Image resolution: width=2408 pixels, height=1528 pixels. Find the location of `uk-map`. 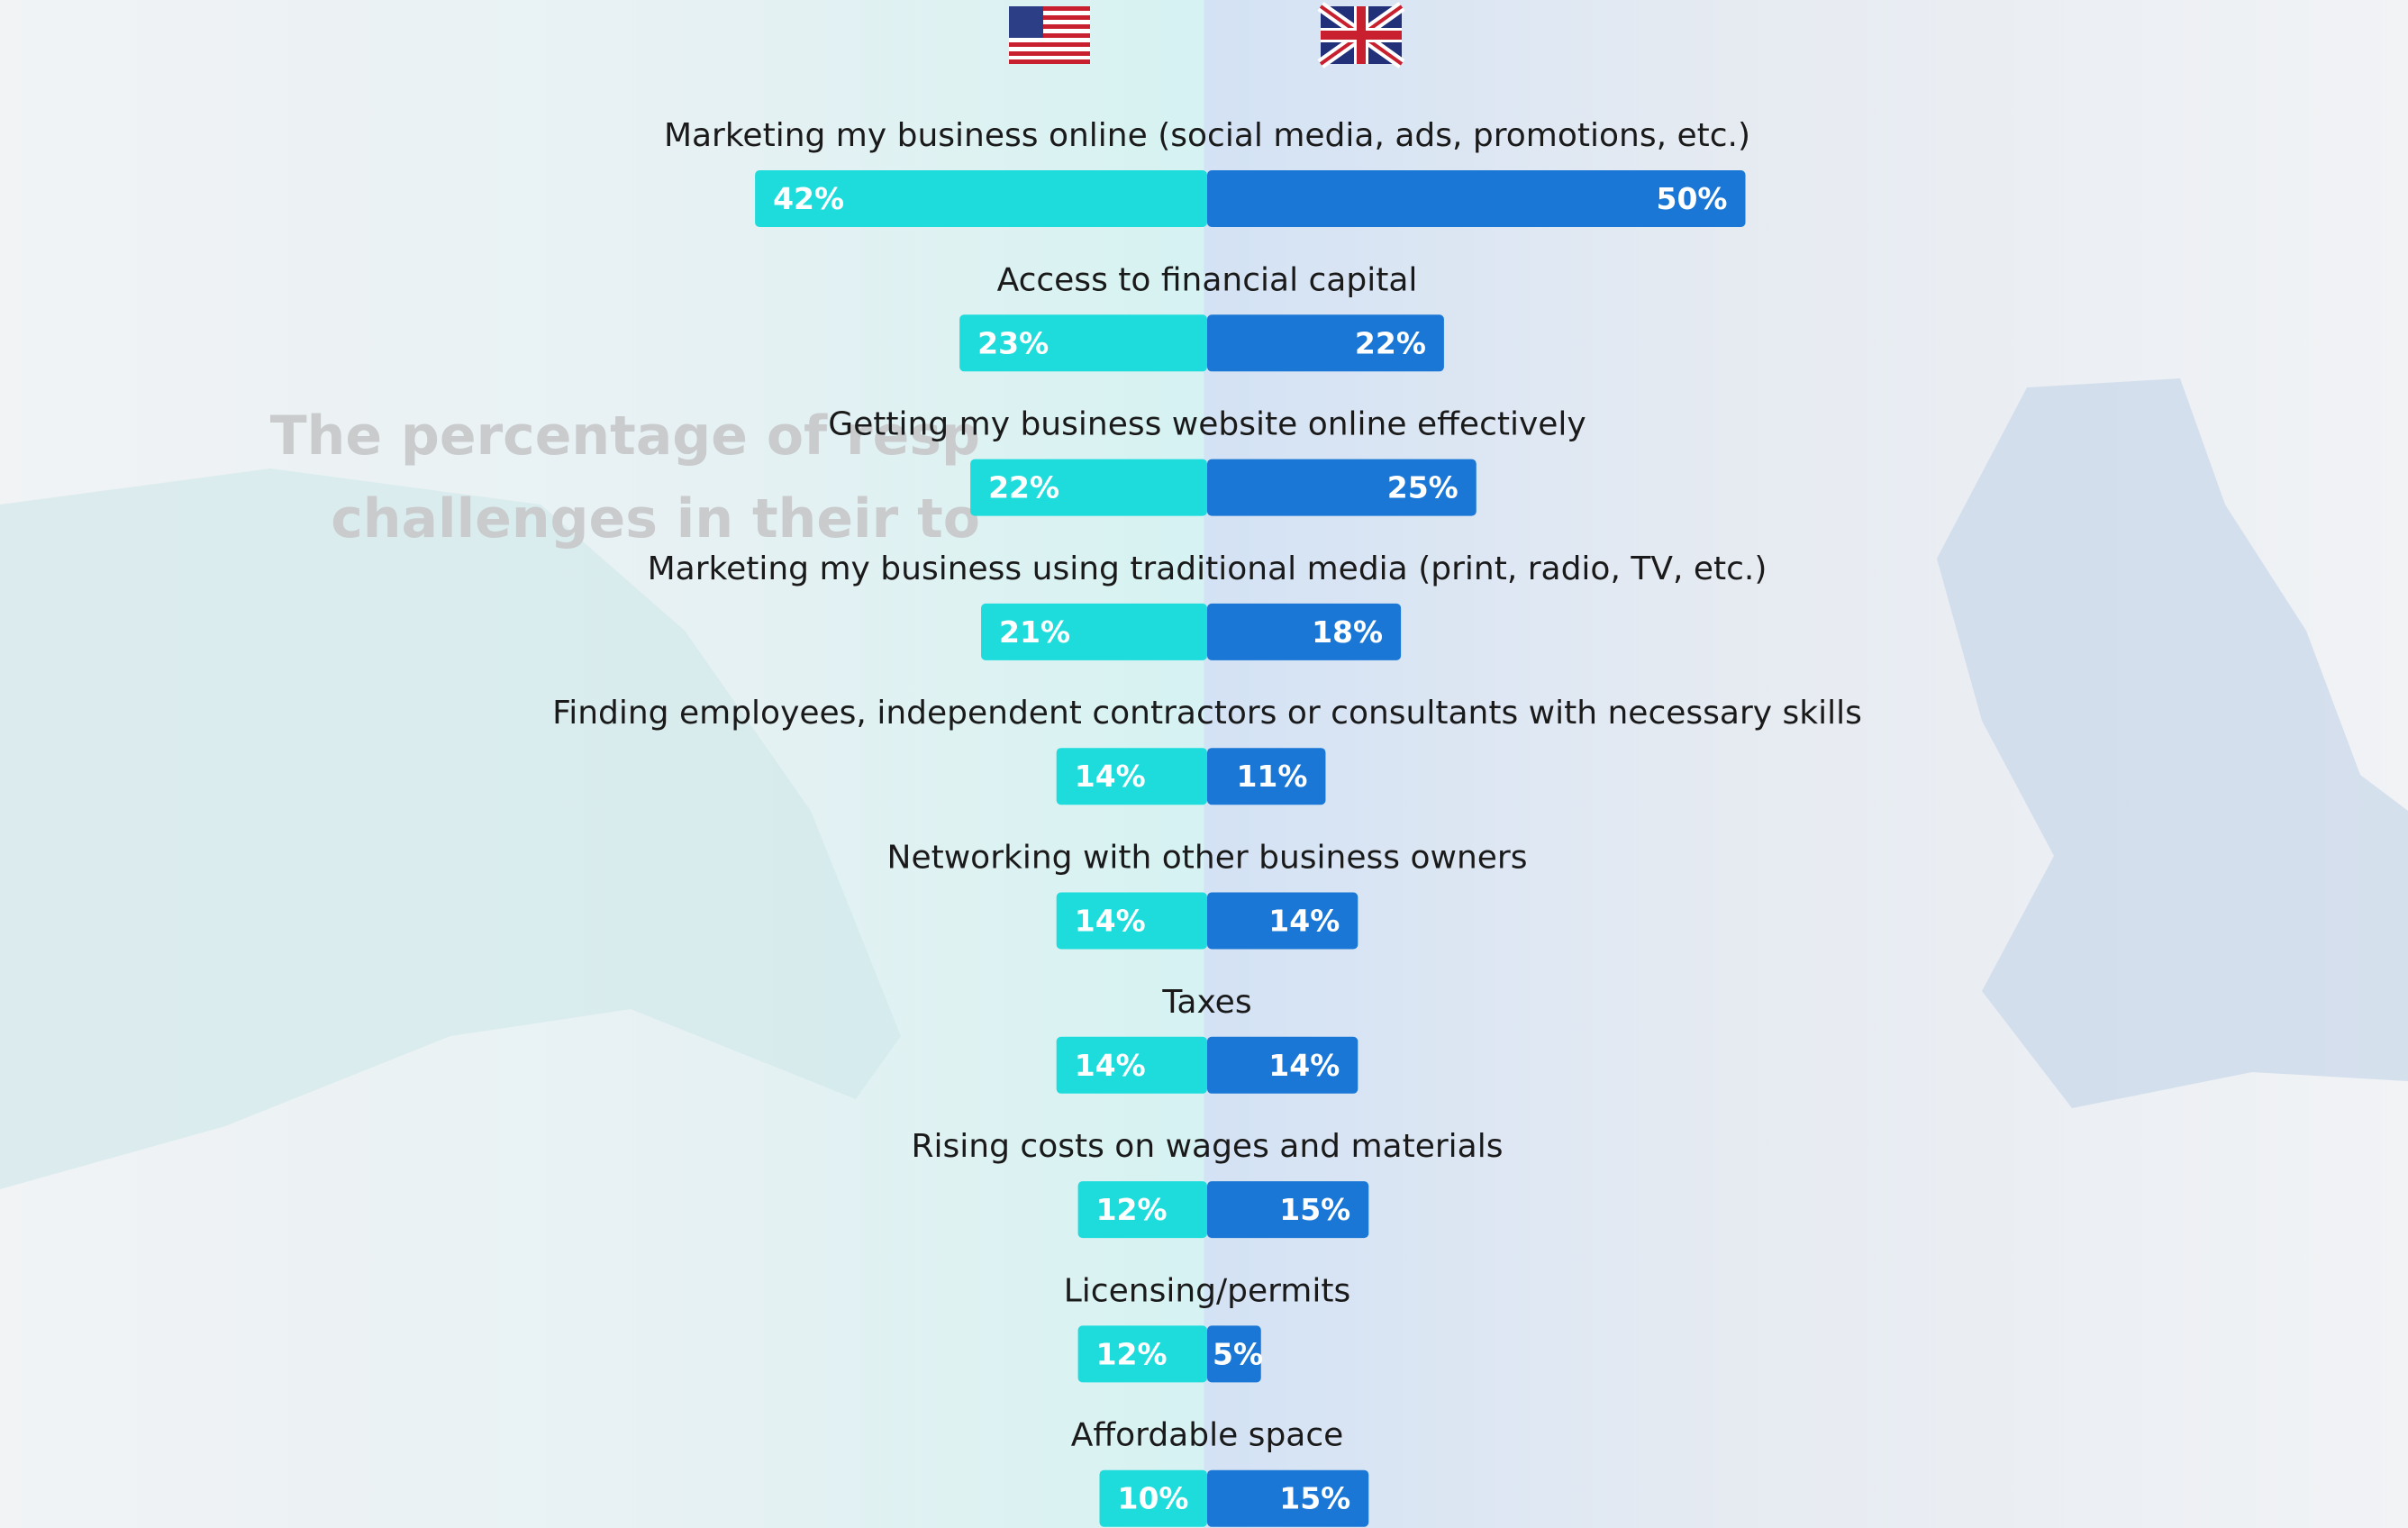

uk-map is located at coordinates (2173, 743).